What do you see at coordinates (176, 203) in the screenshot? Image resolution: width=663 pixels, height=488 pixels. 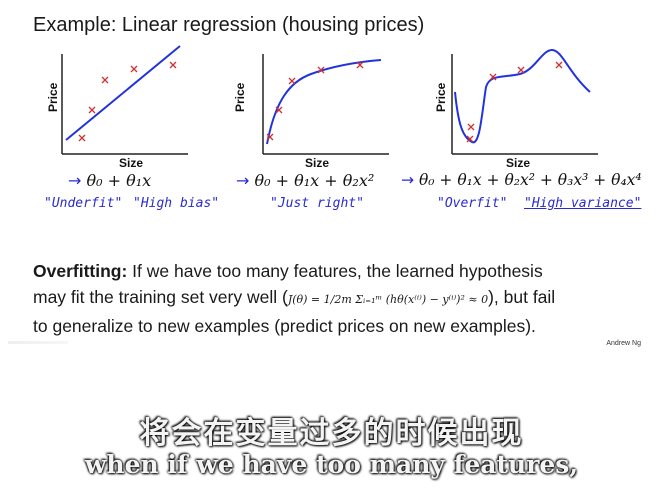 I see `note-high-bias: "High bias"` at bounding box center [176, 203].